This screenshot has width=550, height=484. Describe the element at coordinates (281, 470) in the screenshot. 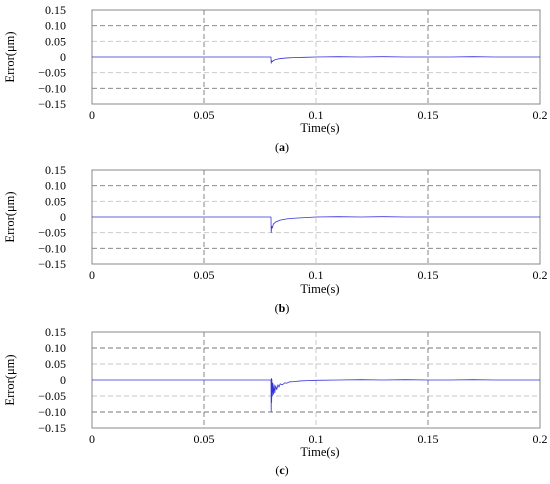

I see `panel-caption: (c)` at that location.